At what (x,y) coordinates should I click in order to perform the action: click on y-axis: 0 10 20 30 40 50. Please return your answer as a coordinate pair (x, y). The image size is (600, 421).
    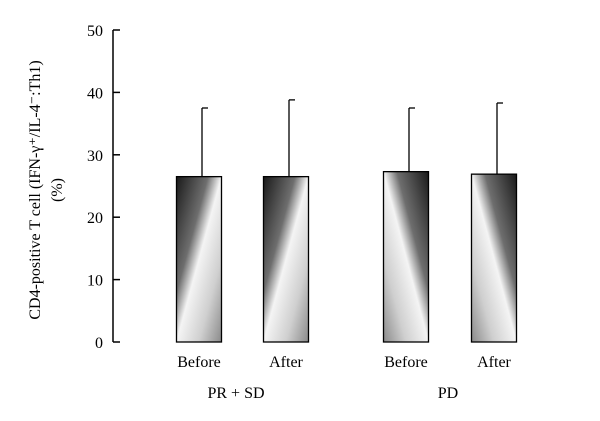
    Looking at the image, I should click on (103, 187).